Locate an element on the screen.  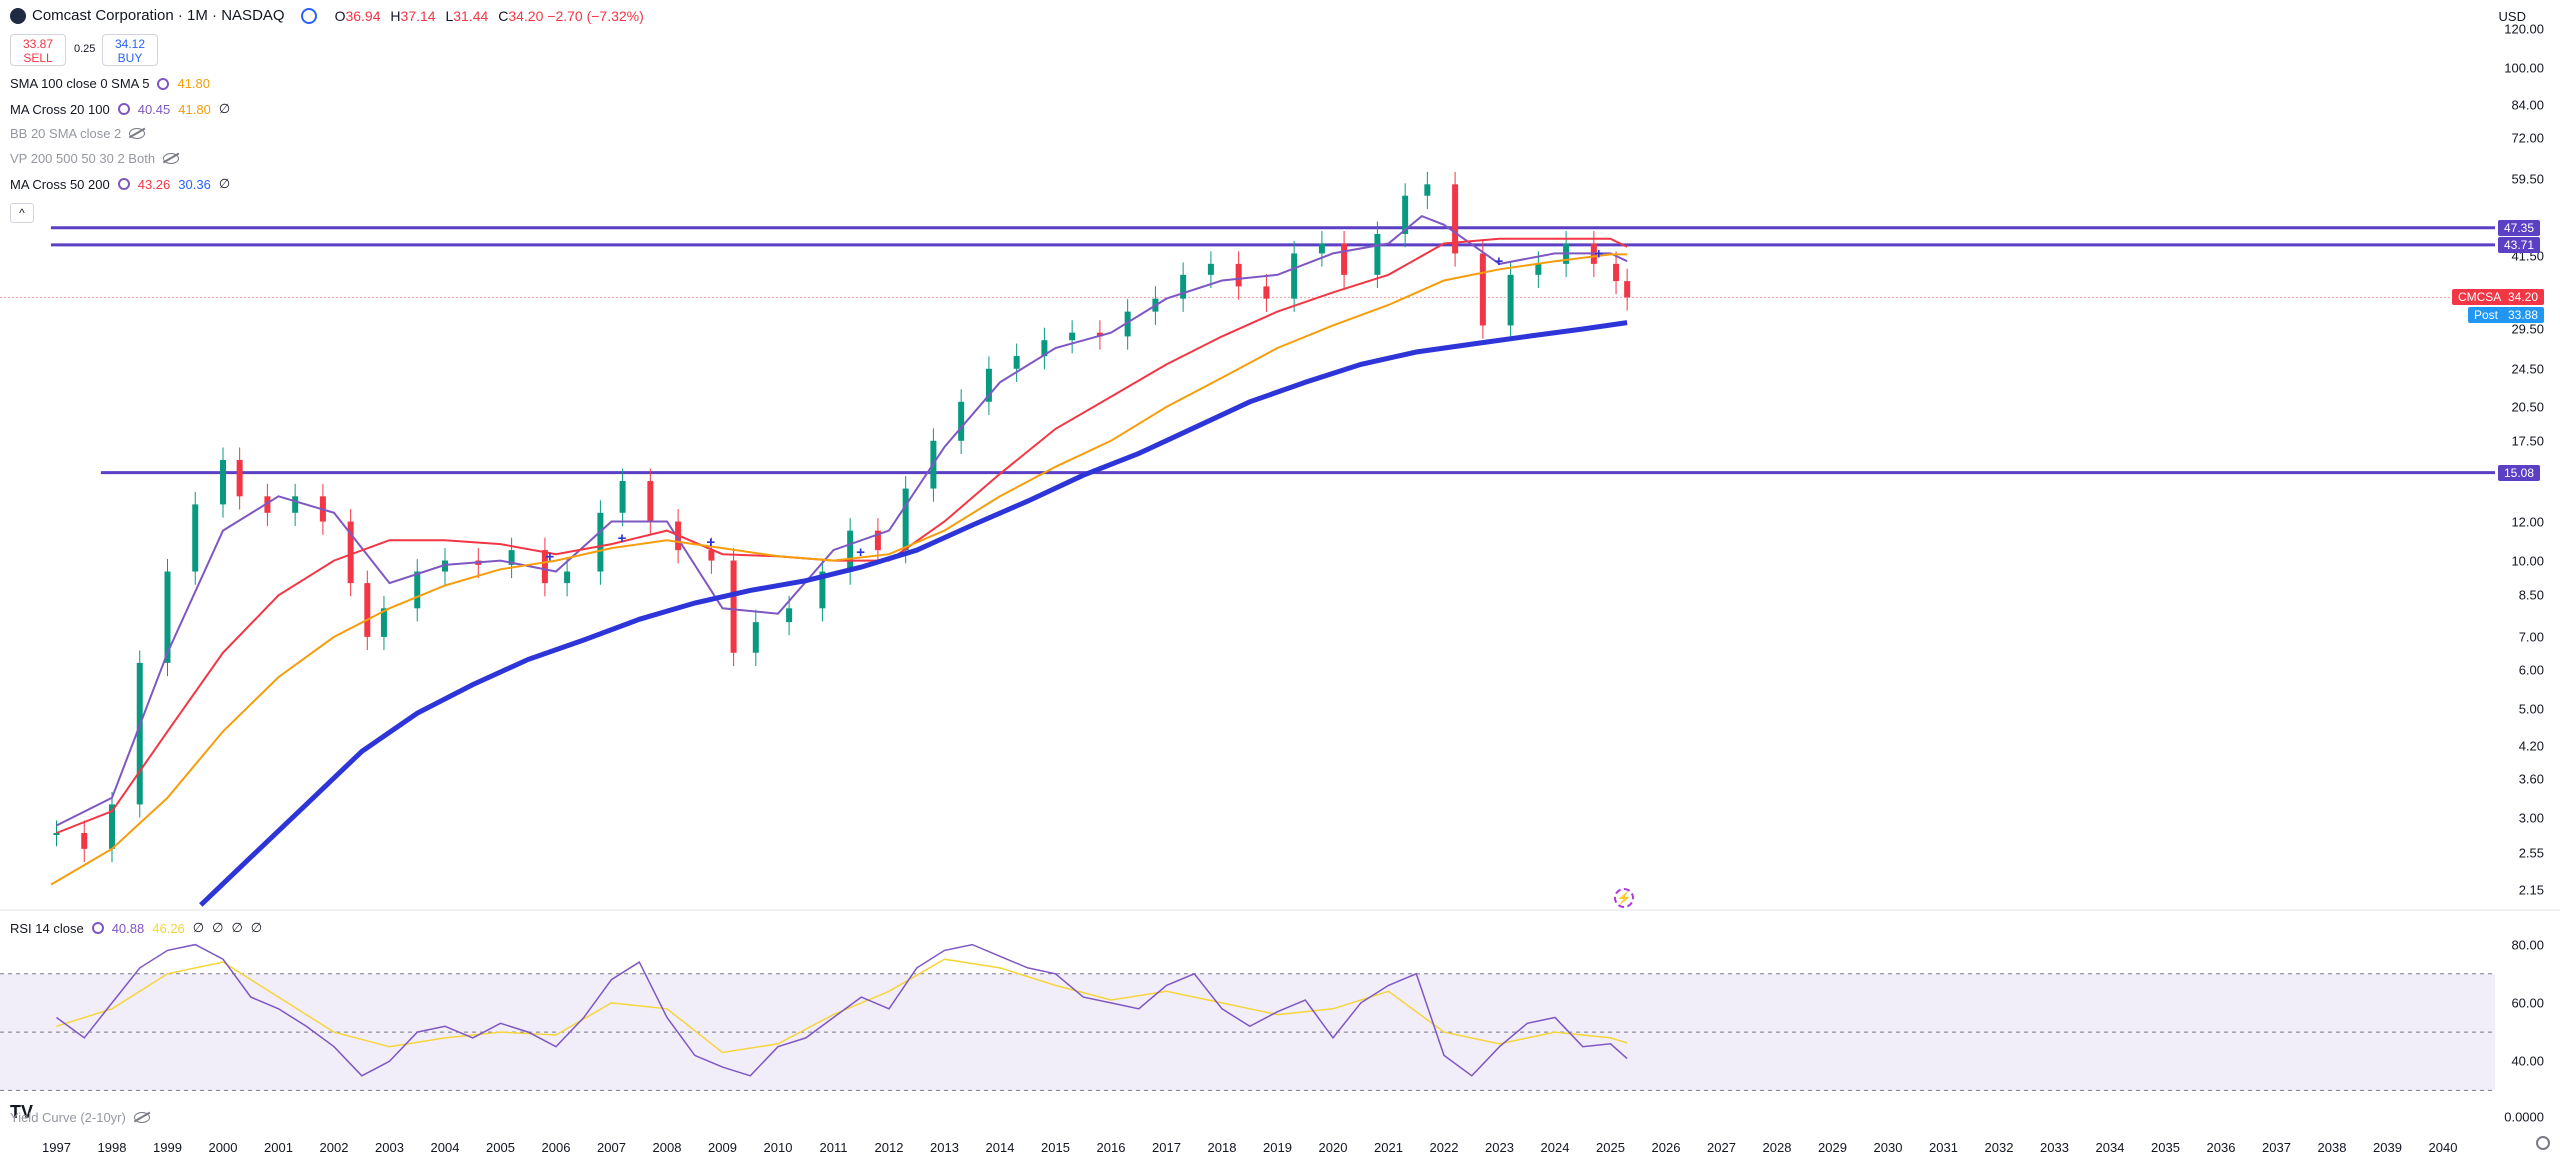
time-axis-label: 2001 is located at coordinates (278, 1147).